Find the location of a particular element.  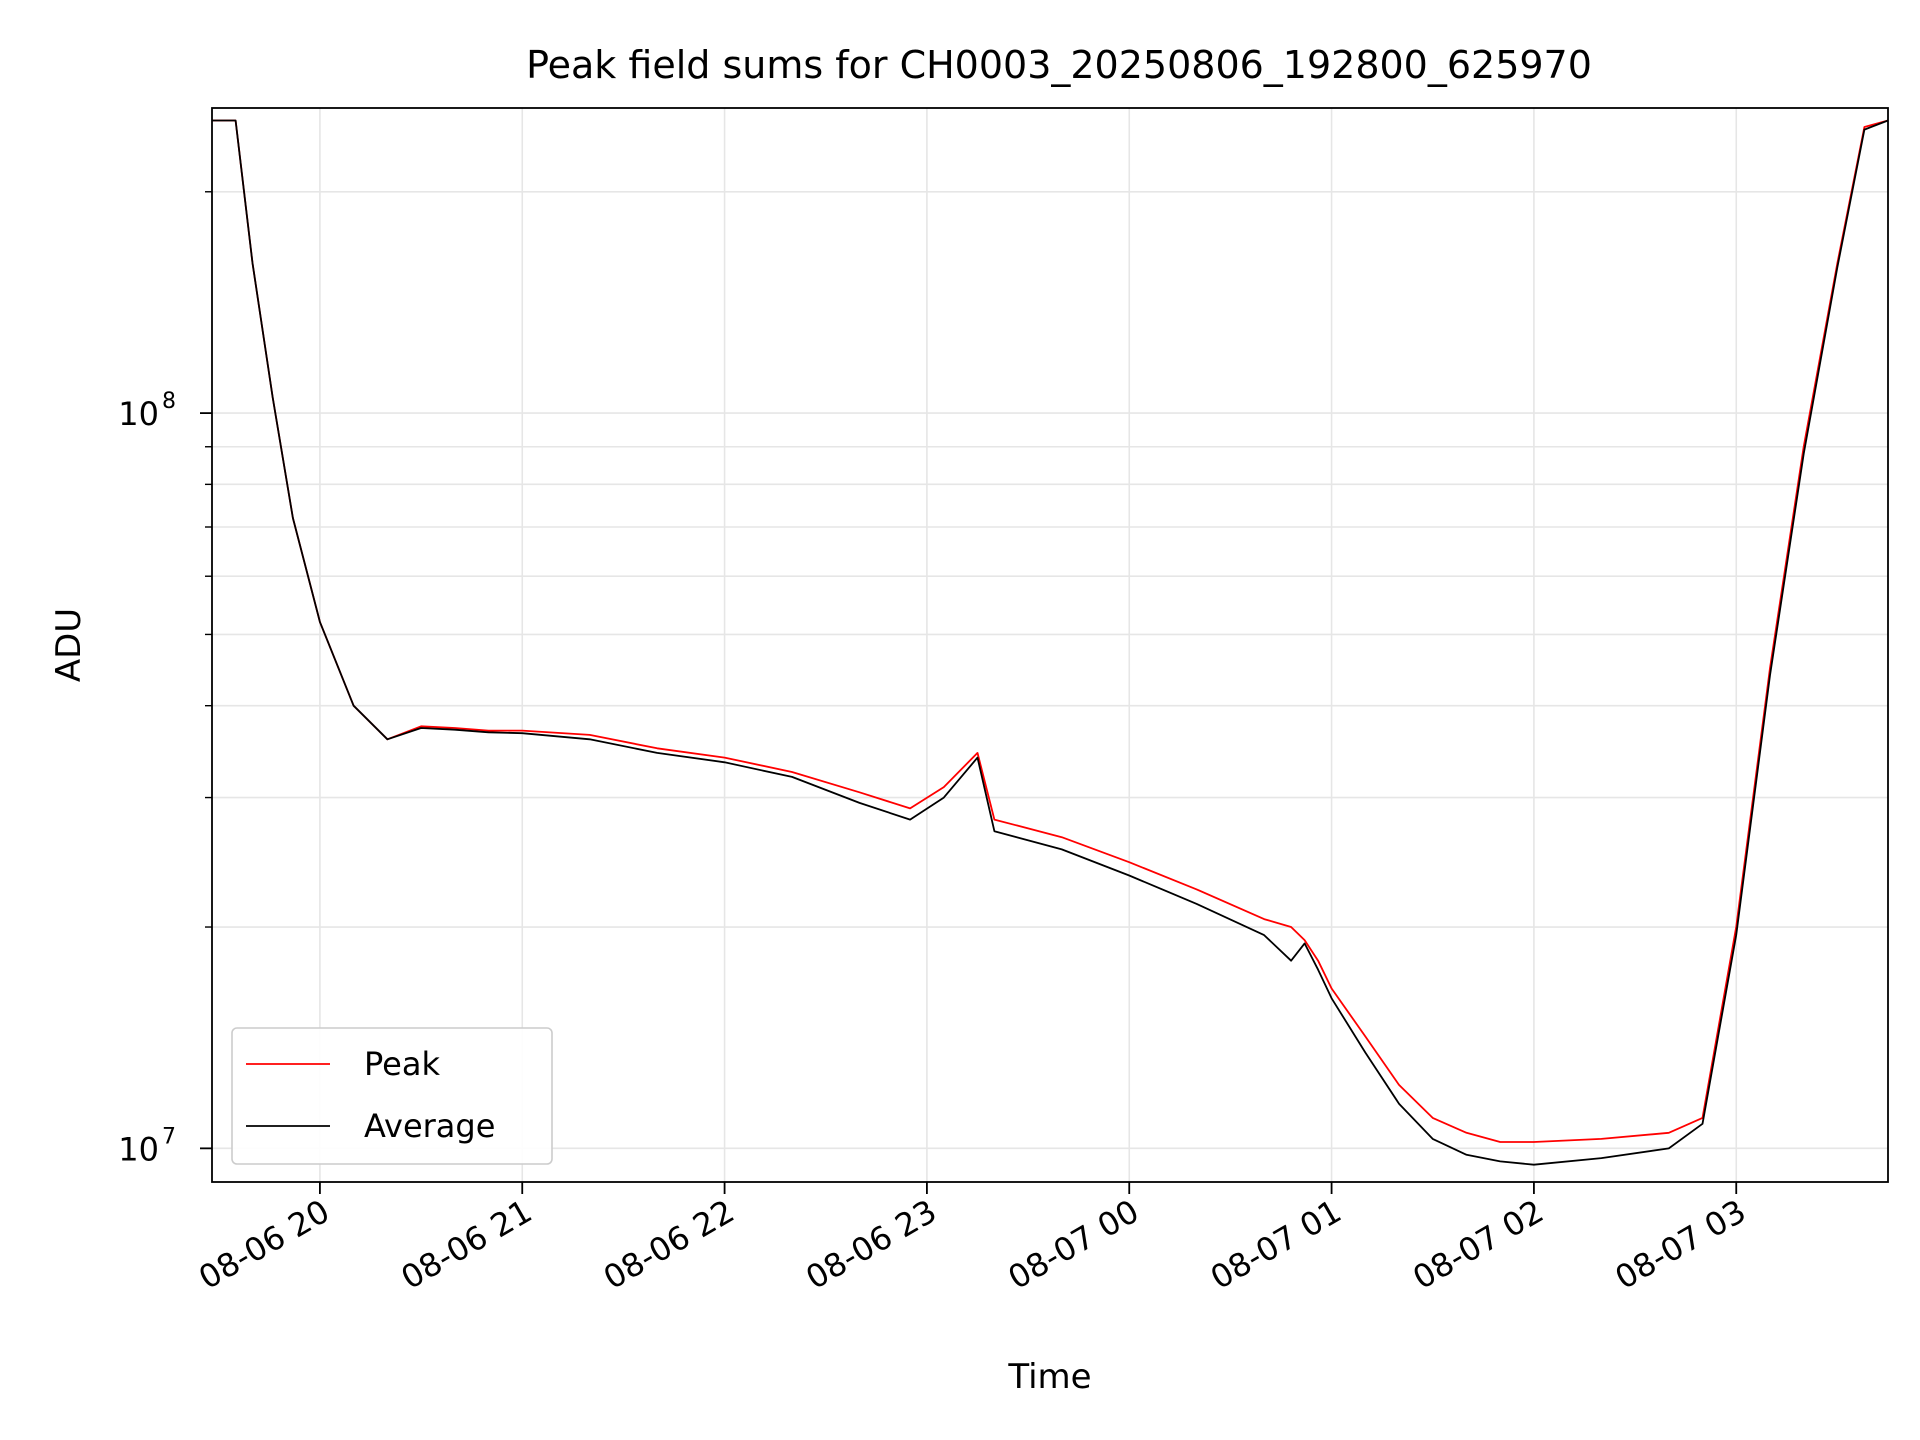

y-tick-label-exponent: 8 is located at coordinates (169, 401).